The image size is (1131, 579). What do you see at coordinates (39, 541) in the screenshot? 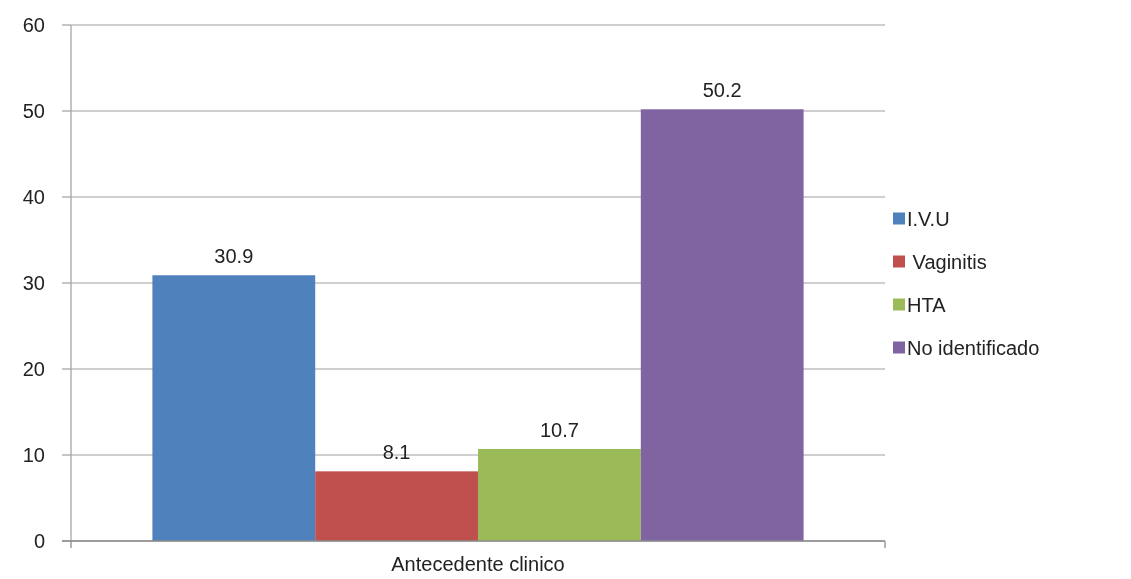
I see `y-tick-label: 0` at bounding box center [39, 541].